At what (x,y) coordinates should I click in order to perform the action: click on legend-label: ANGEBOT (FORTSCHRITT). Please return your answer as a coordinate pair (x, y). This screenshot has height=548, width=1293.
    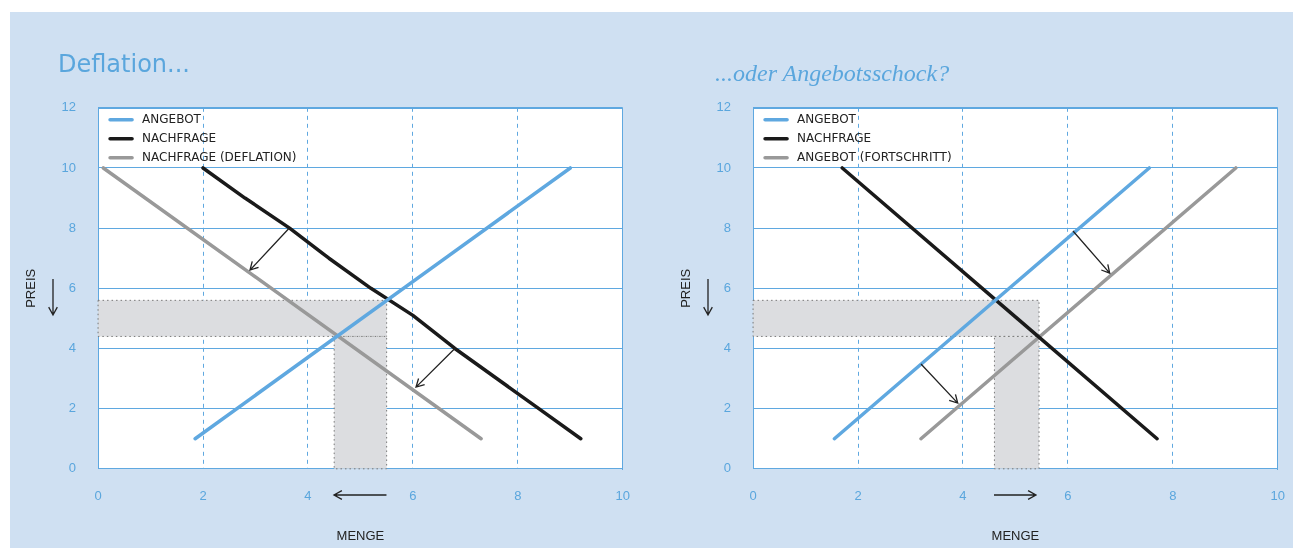
    Looking at the image, I should click on (874, 156).